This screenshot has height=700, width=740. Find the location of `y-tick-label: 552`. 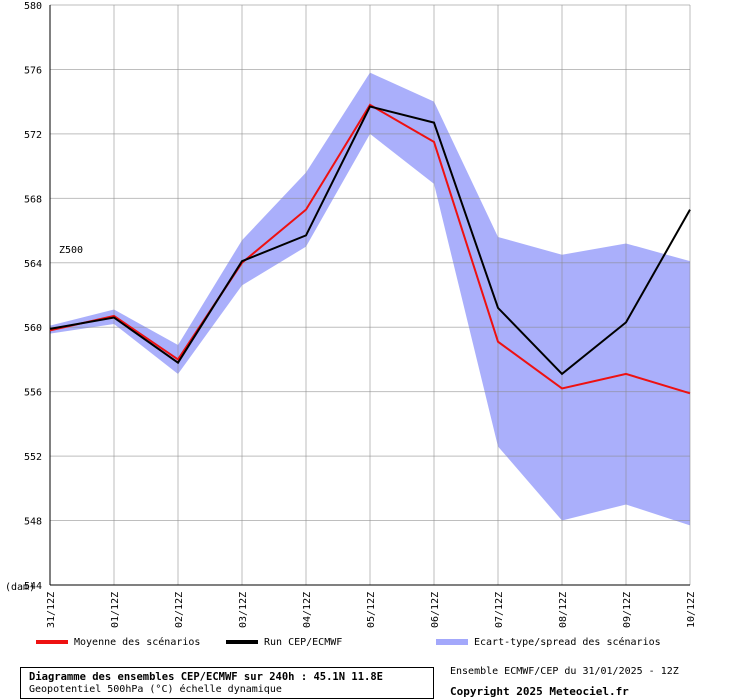

y-tick-label: 552 is located at coordinates (33, 457).